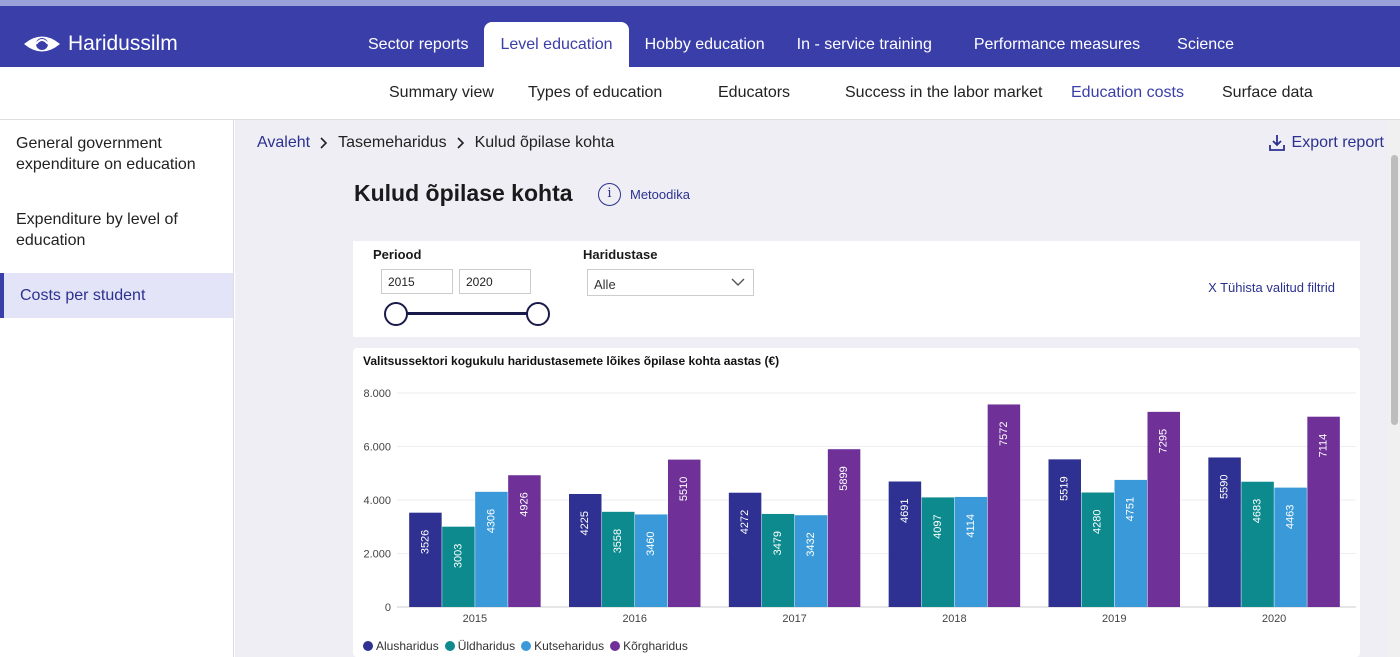  What do you see at coordinates (495, 281) in the screenshot?
I see `period-to-input` at bounding box center [495, 281].